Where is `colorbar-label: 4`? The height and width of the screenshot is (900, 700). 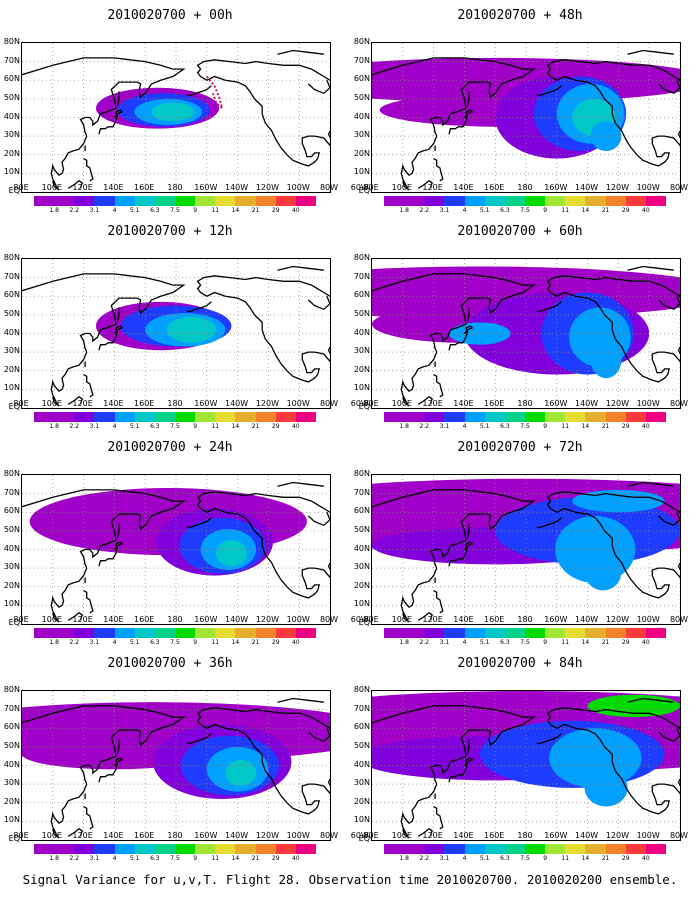 colorbar-label: 4 is located at coordinates (464, 426).